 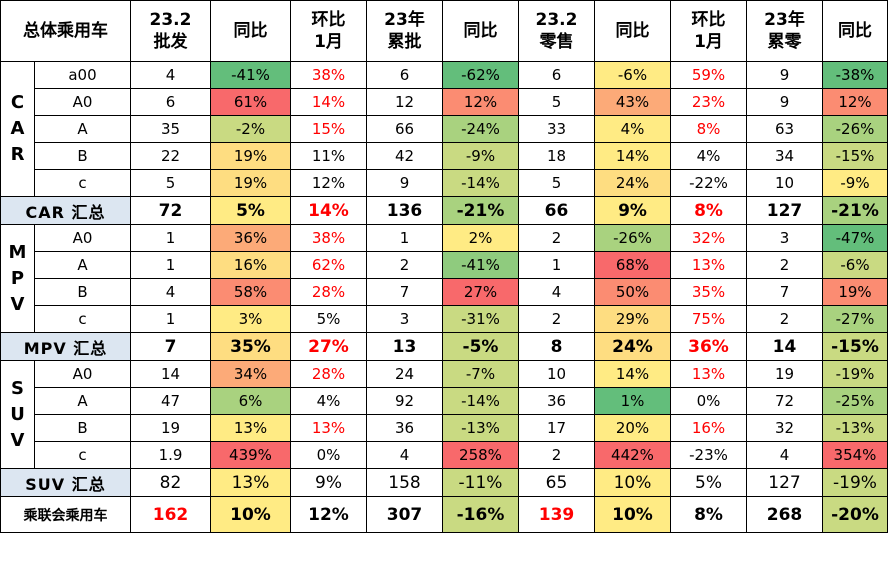 I want to click on header-cum-retail: 23年 累零, so click(x=784, y=31).